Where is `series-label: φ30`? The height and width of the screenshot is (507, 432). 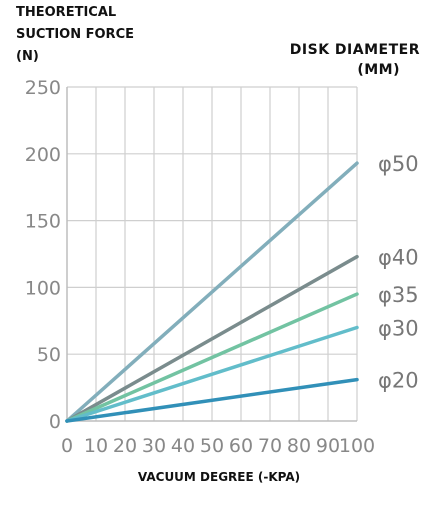 series-label: φ30 is located at coordinates (398, 328).